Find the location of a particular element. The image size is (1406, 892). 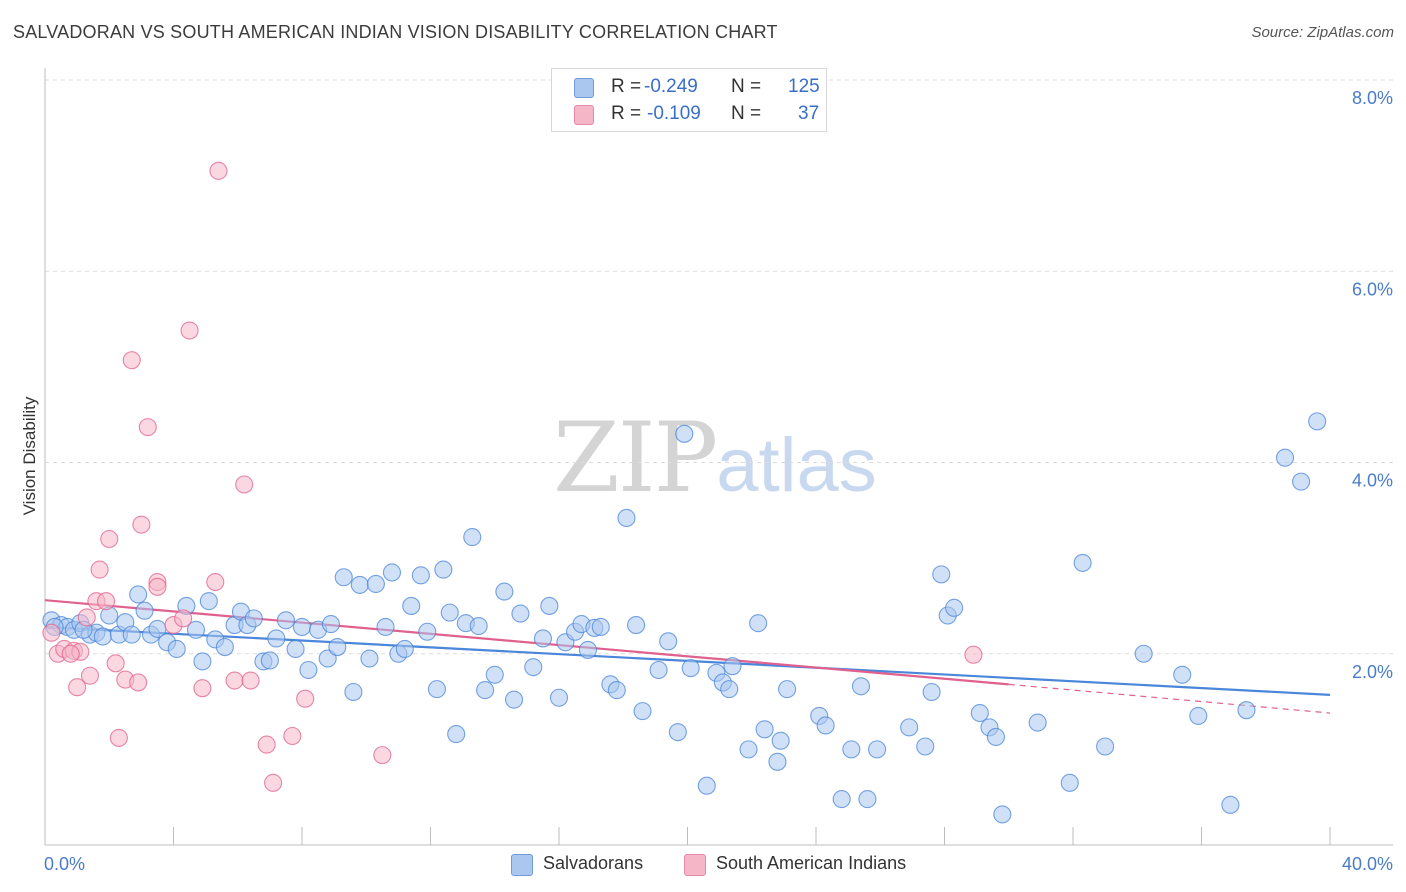

legend-swatch-salvadorans is located at coordinates (584, 88).